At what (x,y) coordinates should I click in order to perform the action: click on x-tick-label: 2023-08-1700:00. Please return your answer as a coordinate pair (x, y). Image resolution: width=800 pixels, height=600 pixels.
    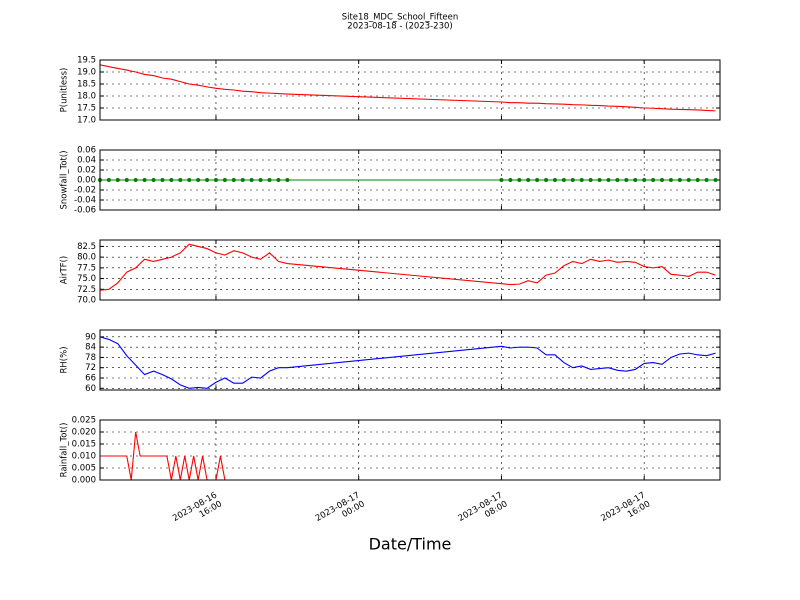
    Looking at the image, I should click on (340, 511).